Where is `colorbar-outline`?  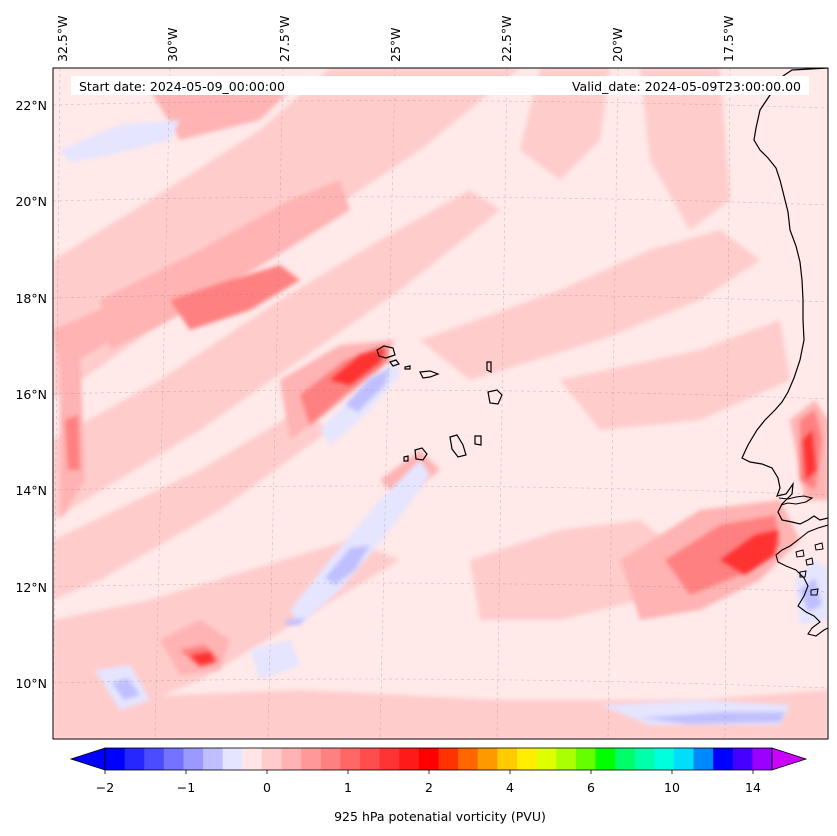 colorbar-outline is located at coordinates (438, 759).